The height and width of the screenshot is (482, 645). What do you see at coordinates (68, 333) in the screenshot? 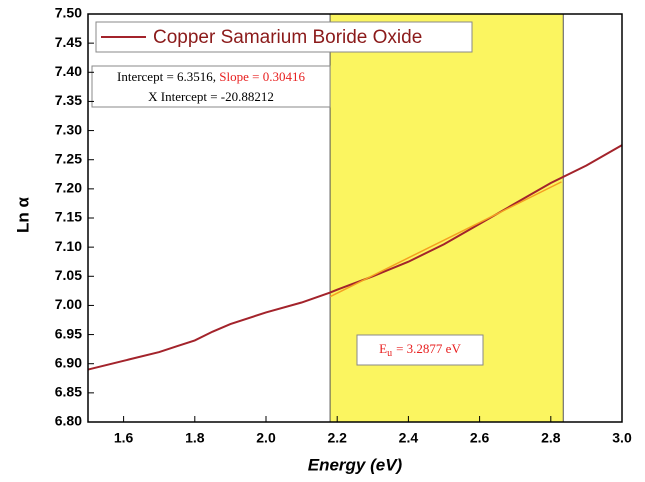
I see `y-tick-label: 6.95` at bounding box center [68, 333].